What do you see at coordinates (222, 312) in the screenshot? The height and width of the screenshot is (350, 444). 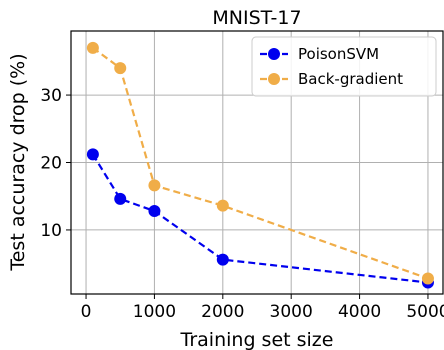 I see `x-tick-label: 2000` at bounding box center [222, 312].